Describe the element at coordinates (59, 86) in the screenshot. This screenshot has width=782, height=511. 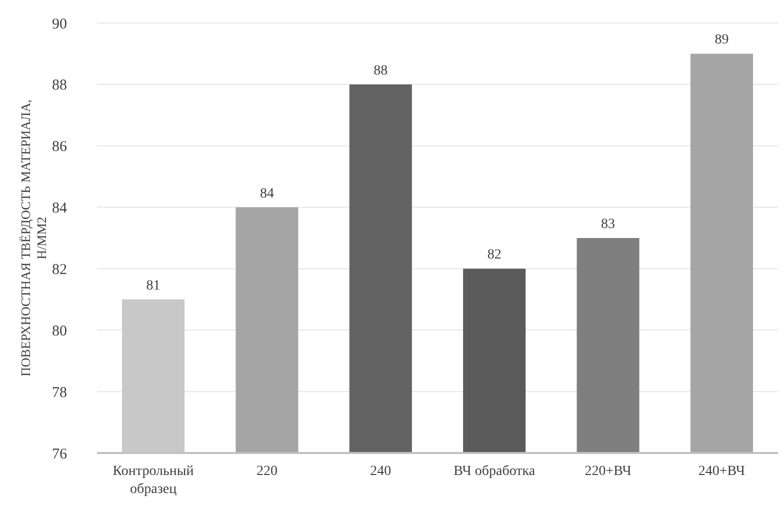
I see `y-tick-label: 88` at that location.